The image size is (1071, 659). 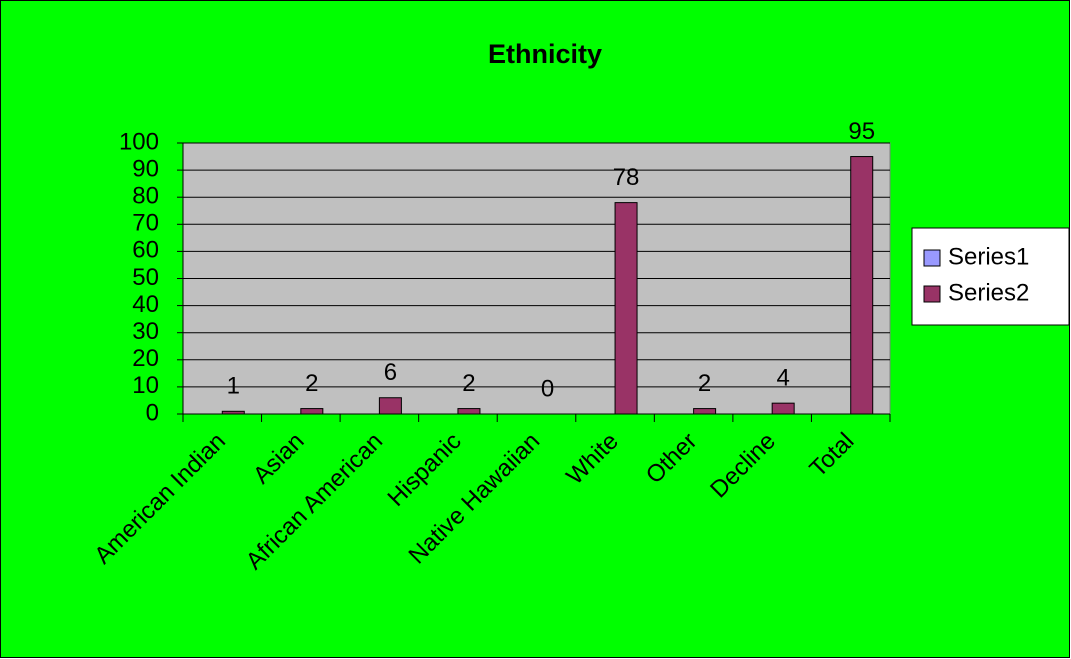 I want to click on data-label: 6, so click(x=390, y=372).